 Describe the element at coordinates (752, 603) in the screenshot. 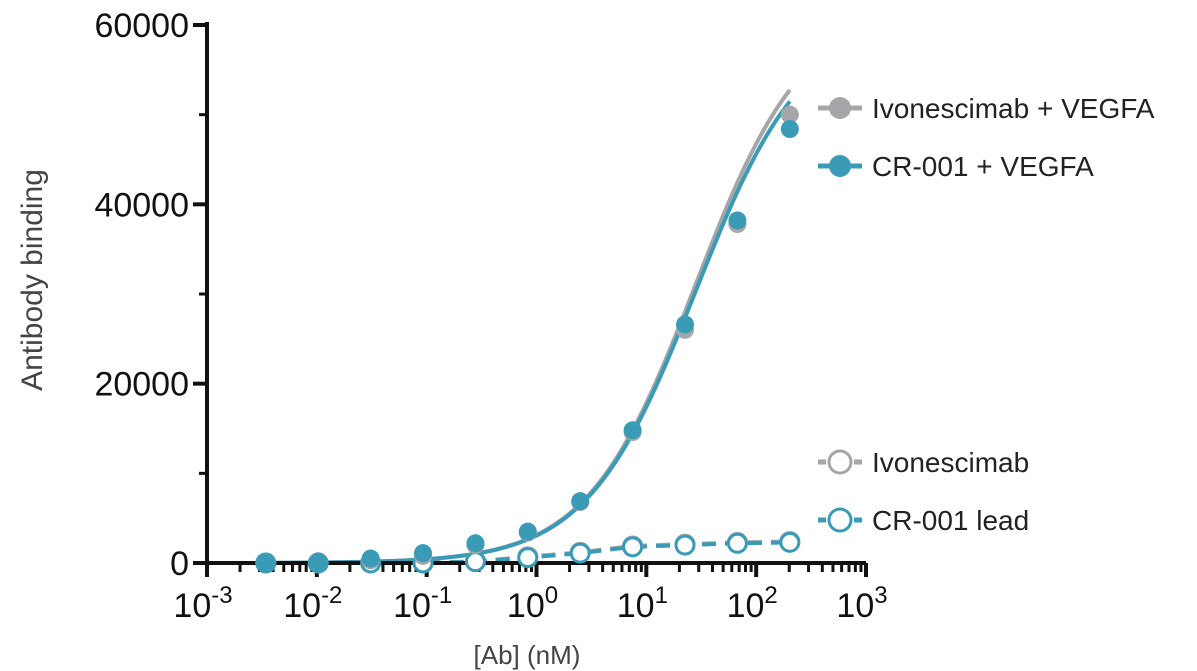

I see `x-tick-label: 10²` at that location.